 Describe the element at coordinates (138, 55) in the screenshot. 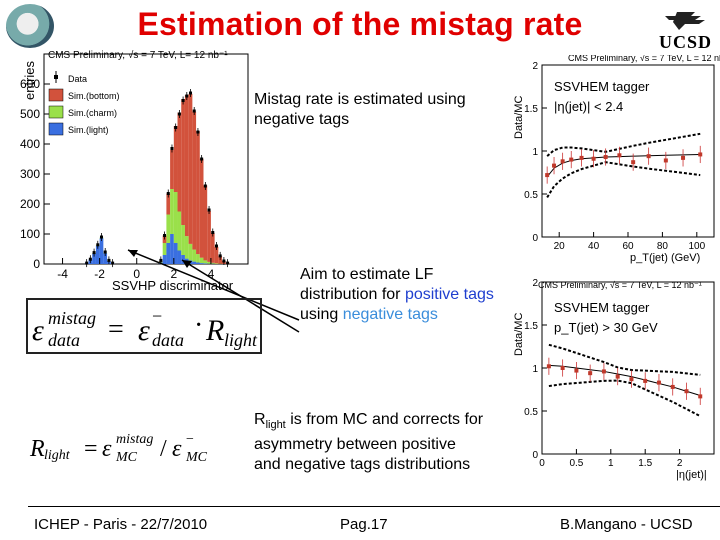

I see `histogram-header-text: CMS Preliminary, √s = 7 TeV, L= 12 nb⁻¹` at that location.